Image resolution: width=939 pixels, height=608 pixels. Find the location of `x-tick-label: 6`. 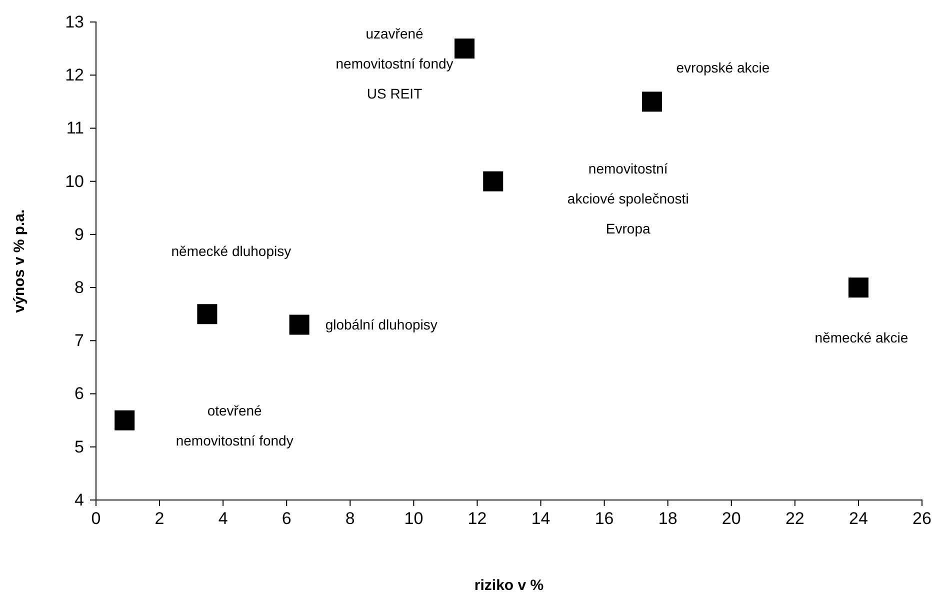

x-tick-label: 6 is located at coordinates (287, 518).